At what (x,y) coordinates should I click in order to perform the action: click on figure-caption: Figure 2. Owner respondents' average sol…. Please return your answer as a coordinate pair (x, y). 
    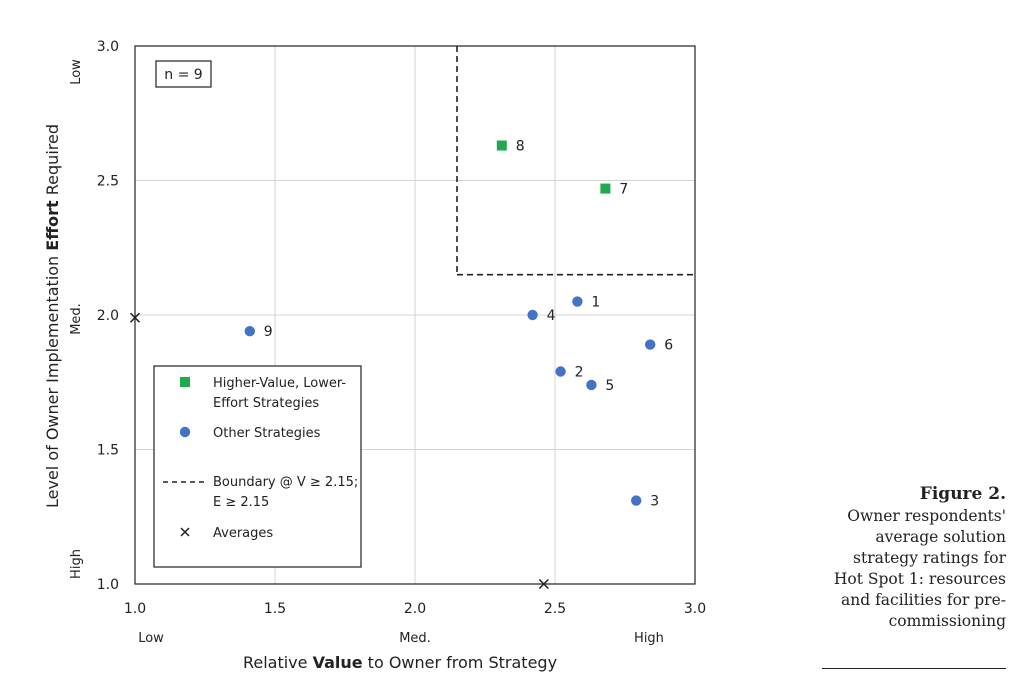
    Looking at the image, I should click on (909, 558).